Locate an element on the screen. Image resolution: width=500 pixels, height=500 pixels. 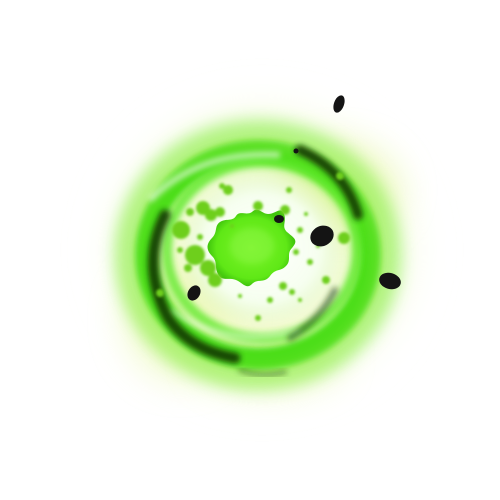
acid-droplets is located at coordinates (253, 246).